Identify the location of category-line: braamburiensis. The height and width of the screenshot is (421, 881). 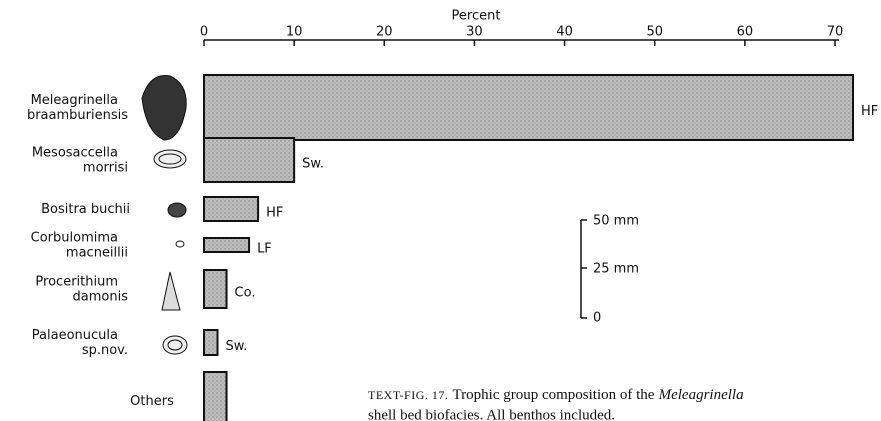
(77, 115).